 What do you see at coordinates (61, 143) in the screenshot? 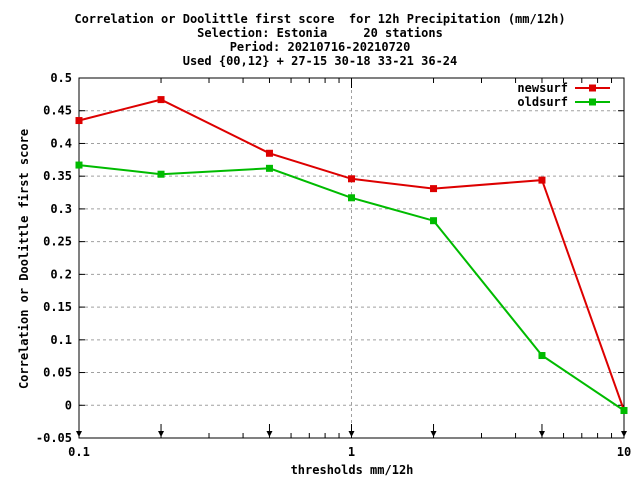
I see `y-tick-label: 0.4` at bounding box center [61, 143].